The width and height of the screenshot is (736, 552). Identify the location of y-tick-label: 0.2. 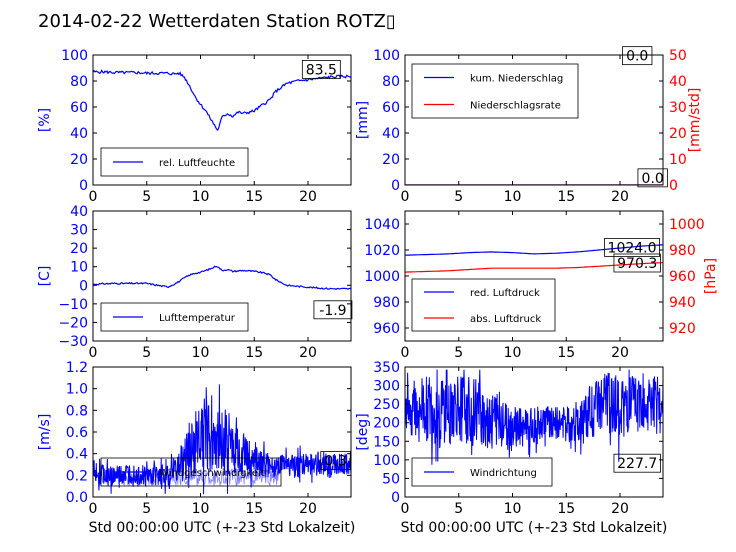
(77, 476).